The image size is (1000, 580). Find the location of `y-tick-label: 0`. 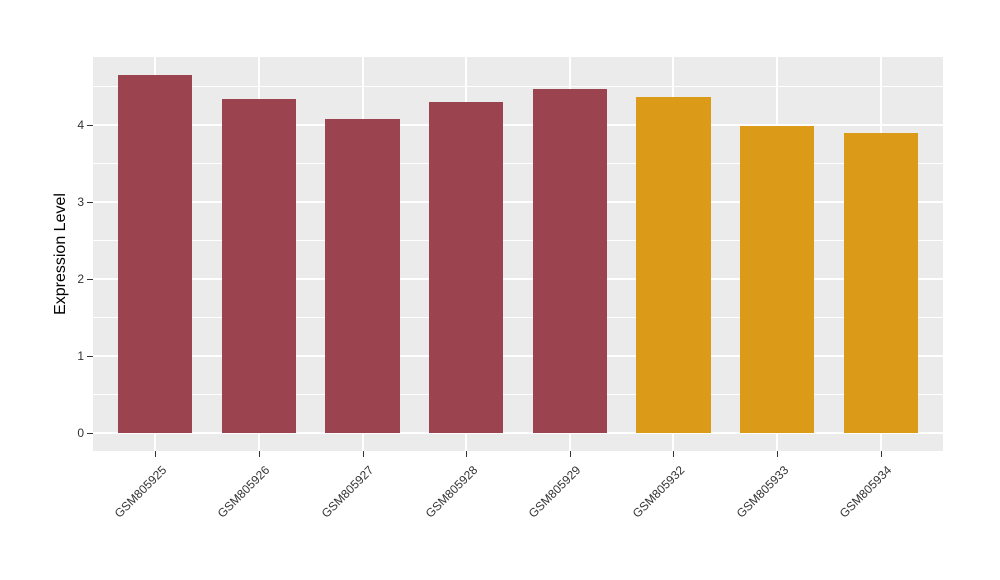

y-tick-label: 0 is located at coordinates (80, 433).